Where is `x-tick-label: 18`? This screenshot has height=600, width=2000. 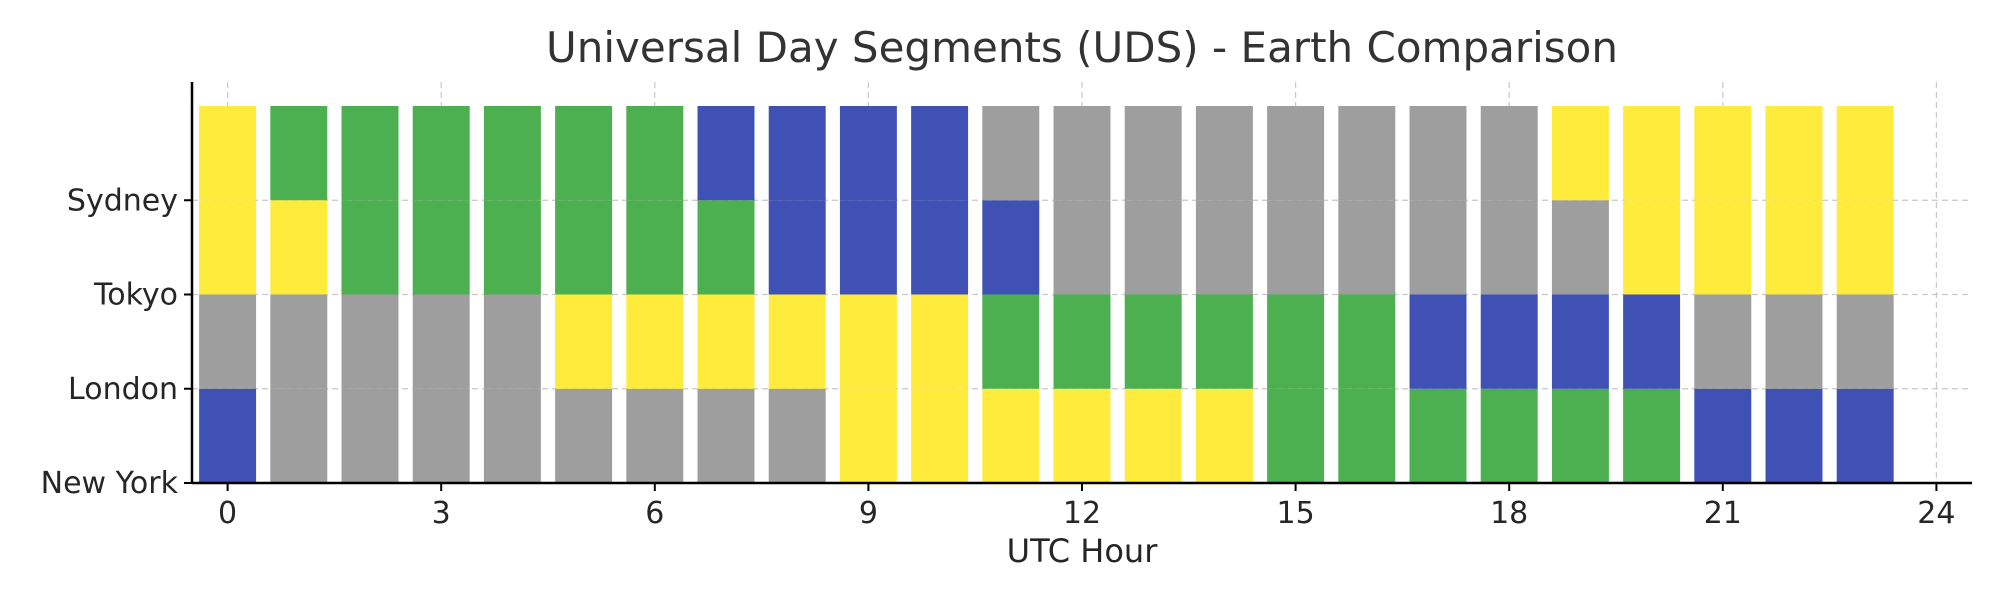 x-tick-label: 18 is located at coordinates (1509, 513).